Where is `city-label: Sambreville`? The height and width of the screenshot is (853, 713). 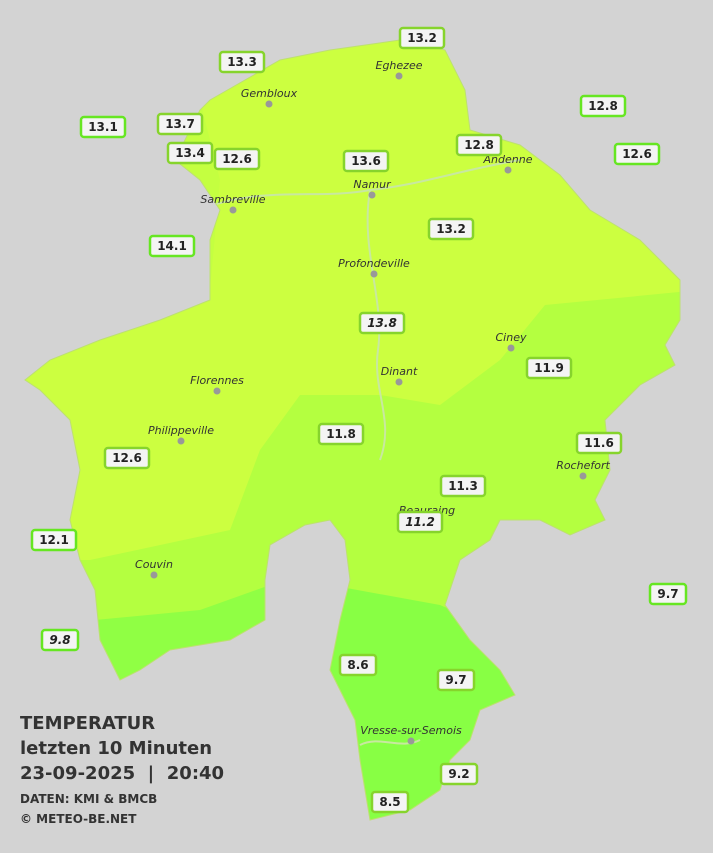
city-label: Sambreville is located at coordinates (232, 199).